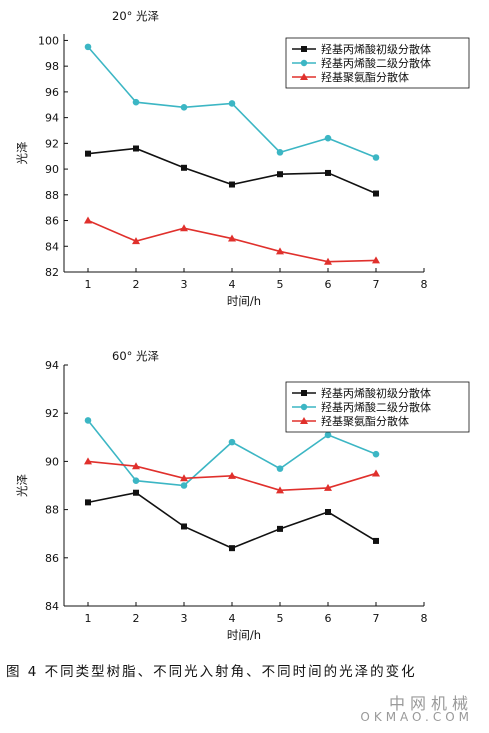 The image size is (489, 733). What do you see at coordinates (52, 413) in the screenshot?
I see `c2-y-tick-label: 92` at bounding box center [52, 413].